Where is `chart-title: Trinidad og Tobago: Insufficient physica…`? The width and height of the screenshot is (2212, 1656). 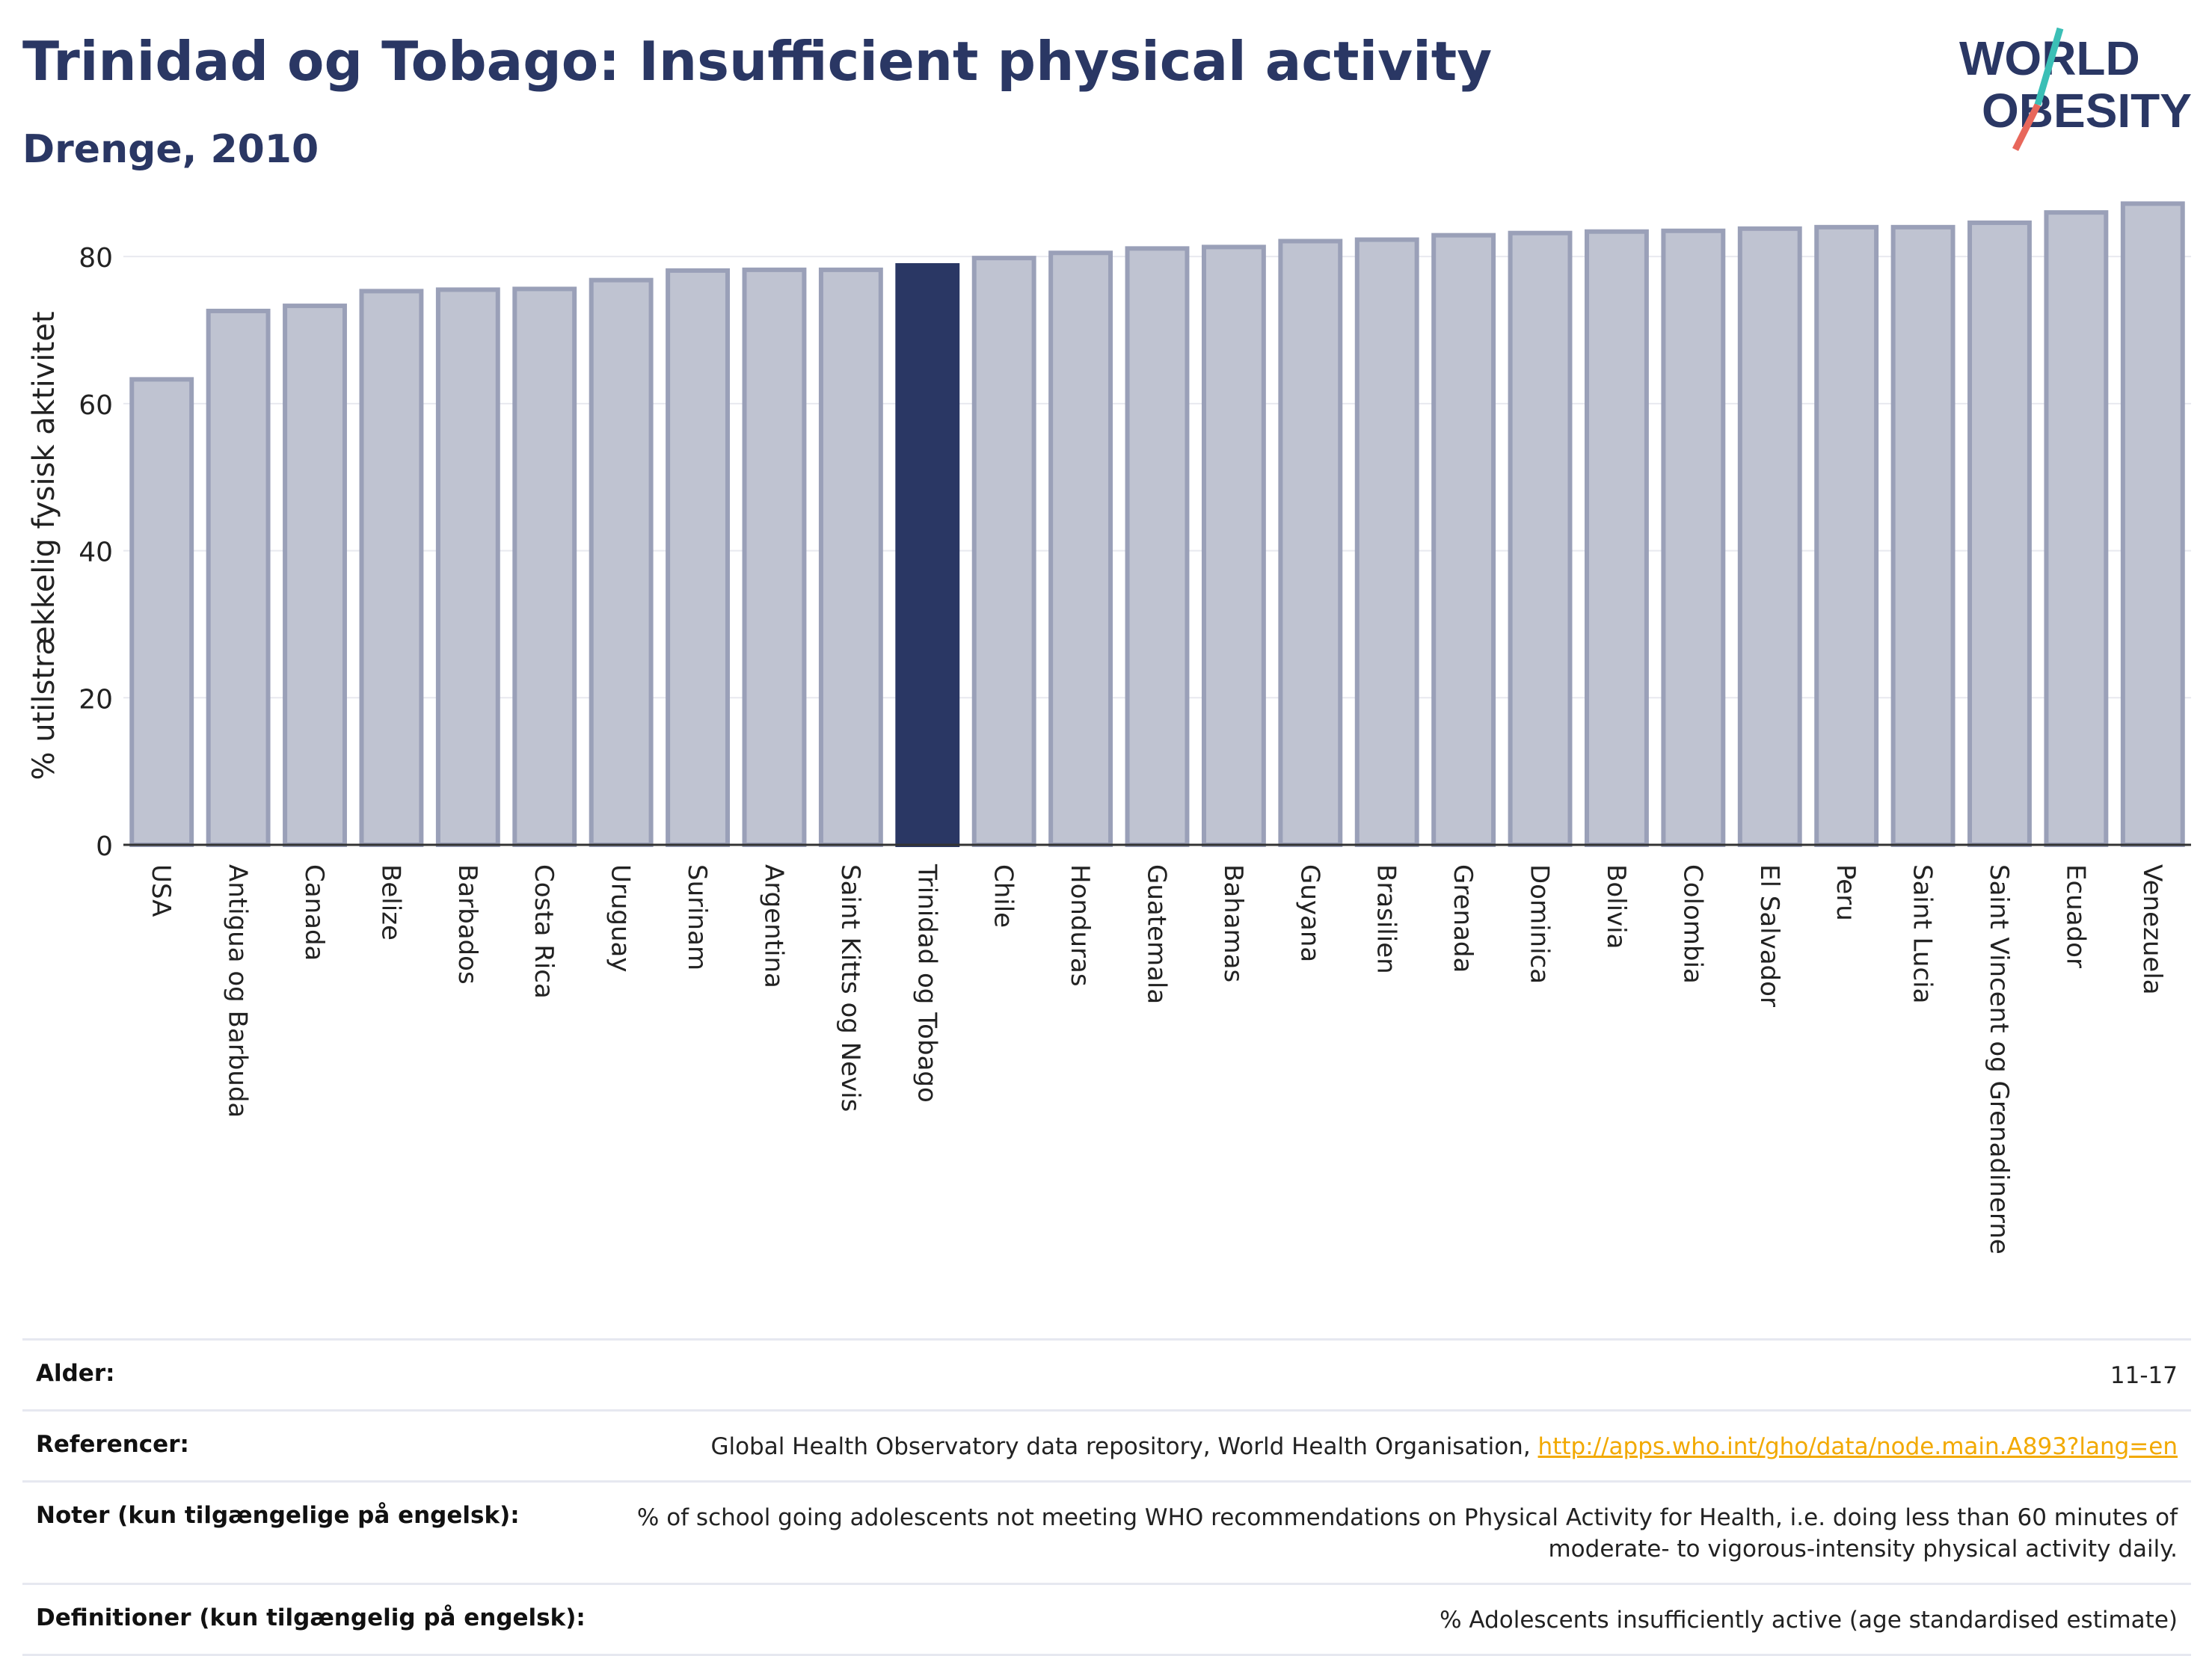 chart-title: Trinidad og Tobago: Insufficient physica… is located at coordinates (757, 62).